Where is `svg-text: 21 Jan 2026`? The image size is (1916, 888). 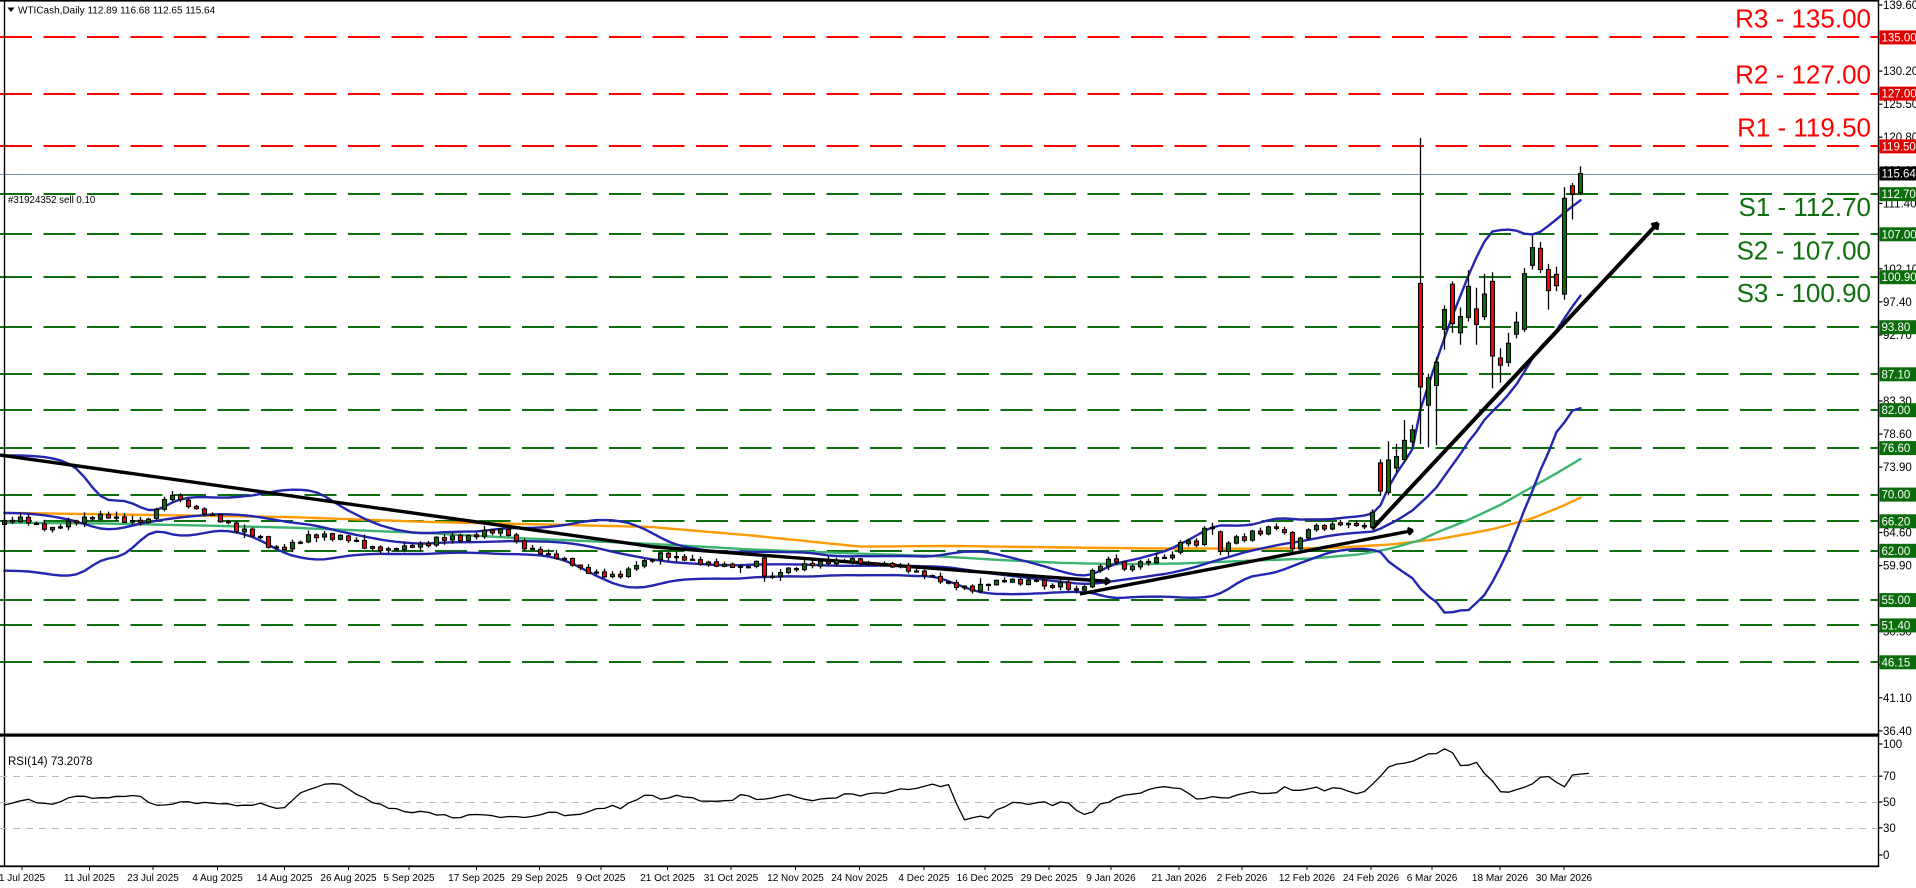
svg-text: 21 Jan 2026 is located at coordinates (1178, 878).